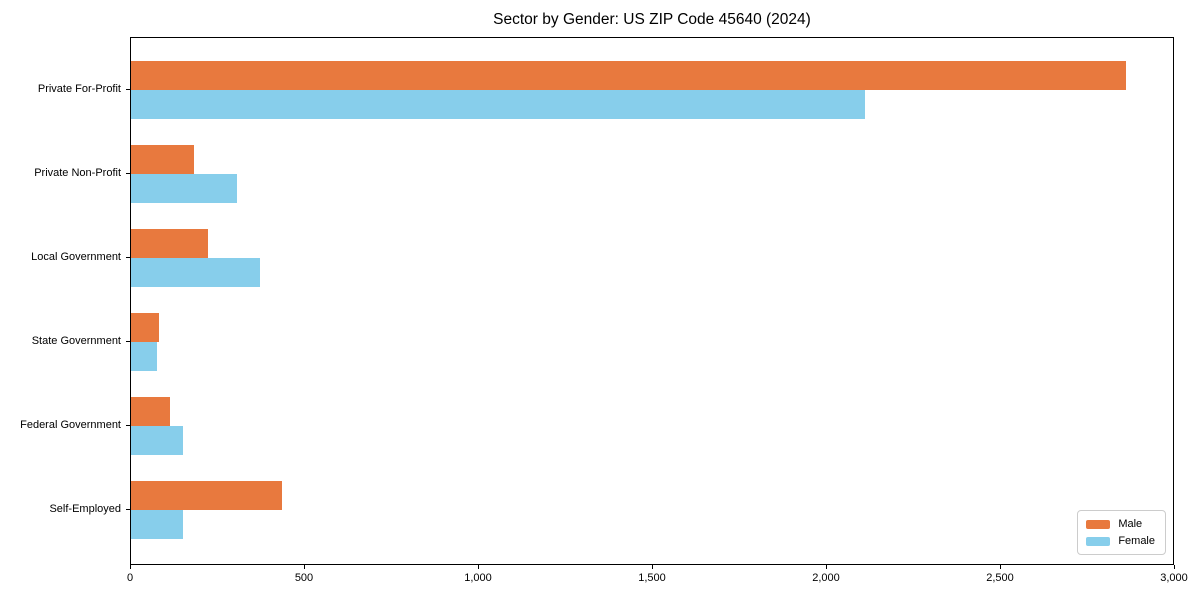 The image size is (1200, 600). What do you see at coordinates (1174, 578) in the screenshot?
I see `x-tick-label-6: 3,000` at bounding box center [1174, 578].